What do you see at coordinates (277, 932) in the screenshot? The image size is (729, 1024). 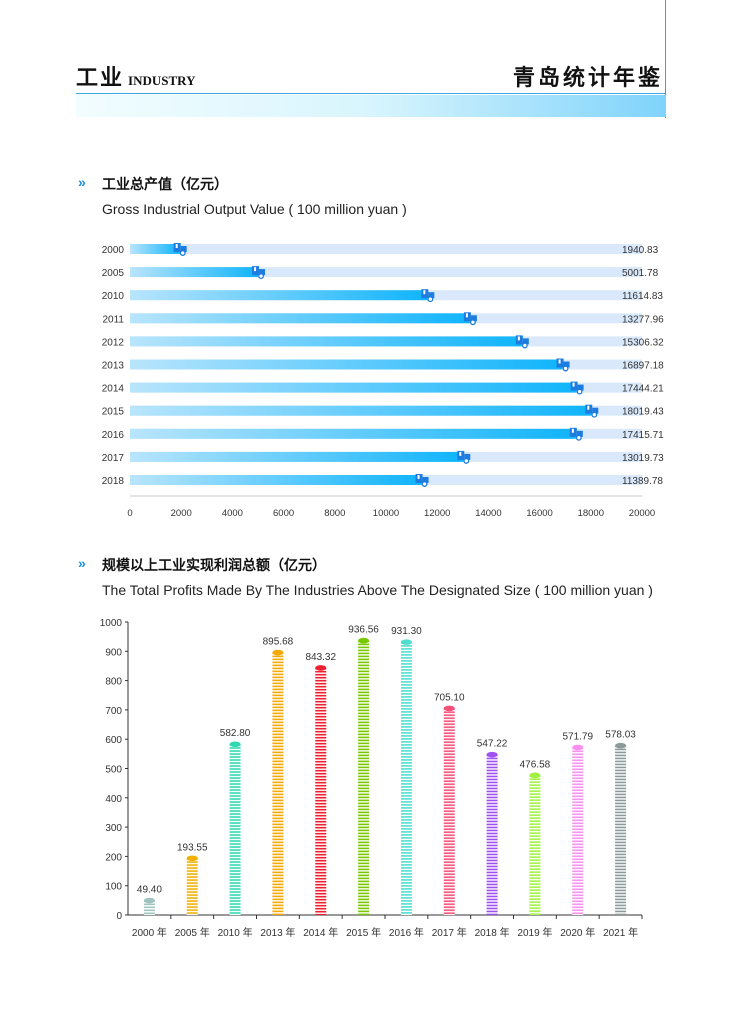 I see `category-label: 2013 年` at bounding box center [277, 932].